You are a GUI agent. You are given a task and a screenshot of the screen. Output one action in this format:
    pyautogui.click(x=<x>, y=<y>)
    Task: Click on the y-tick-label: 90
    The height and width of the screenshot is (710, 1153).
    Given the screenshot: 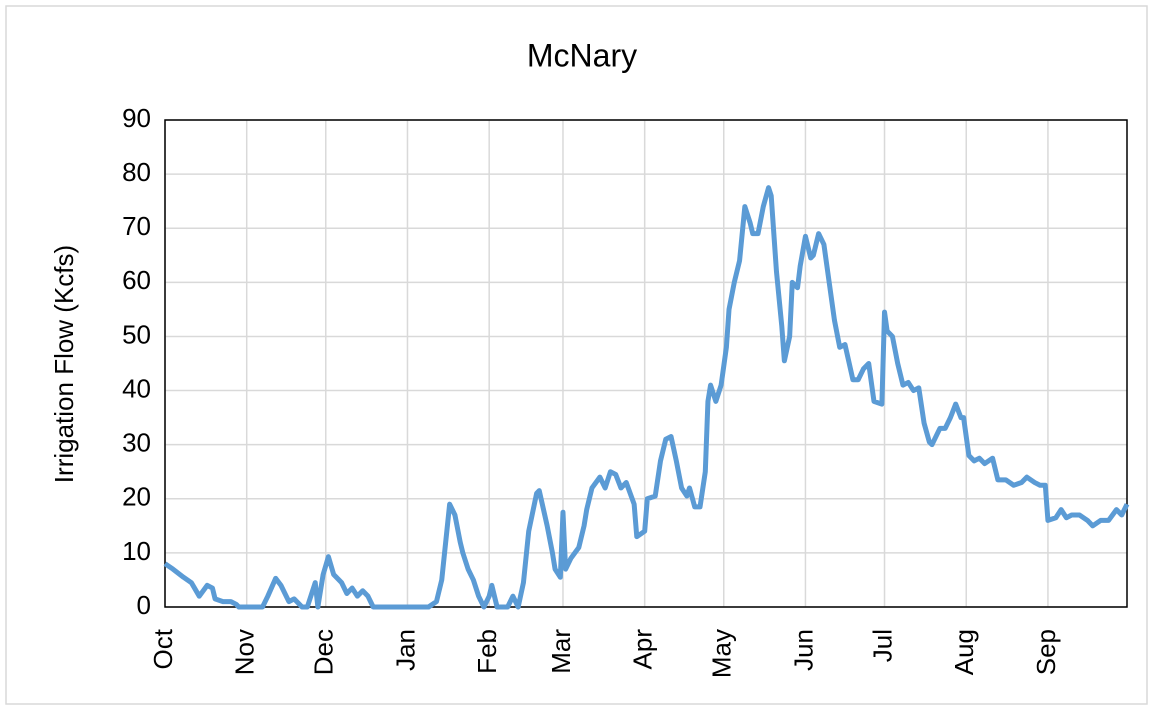 What is the action you would take?
    pyautogui.click(x=136, y=118)
    